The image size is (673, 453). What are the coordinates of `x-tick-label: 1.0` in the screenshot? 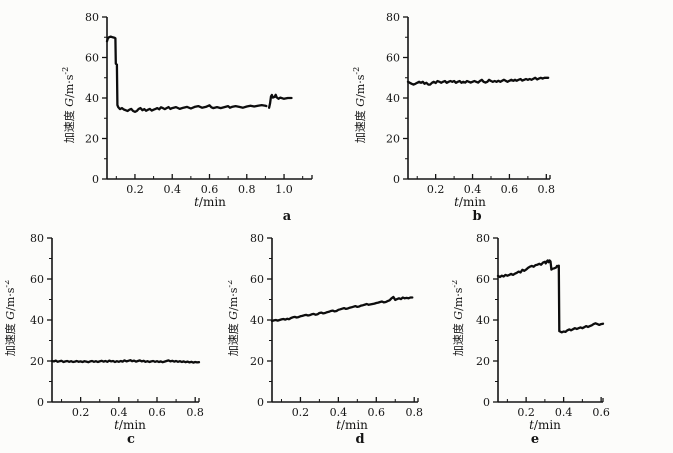 It's located at (284, 189).